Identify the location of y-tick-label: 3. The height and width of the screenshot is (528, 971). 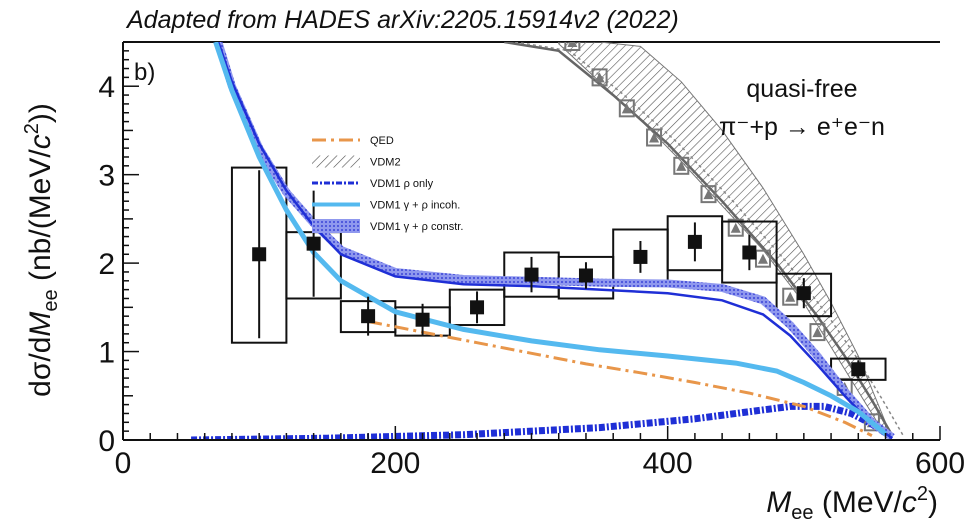
(106, 176).